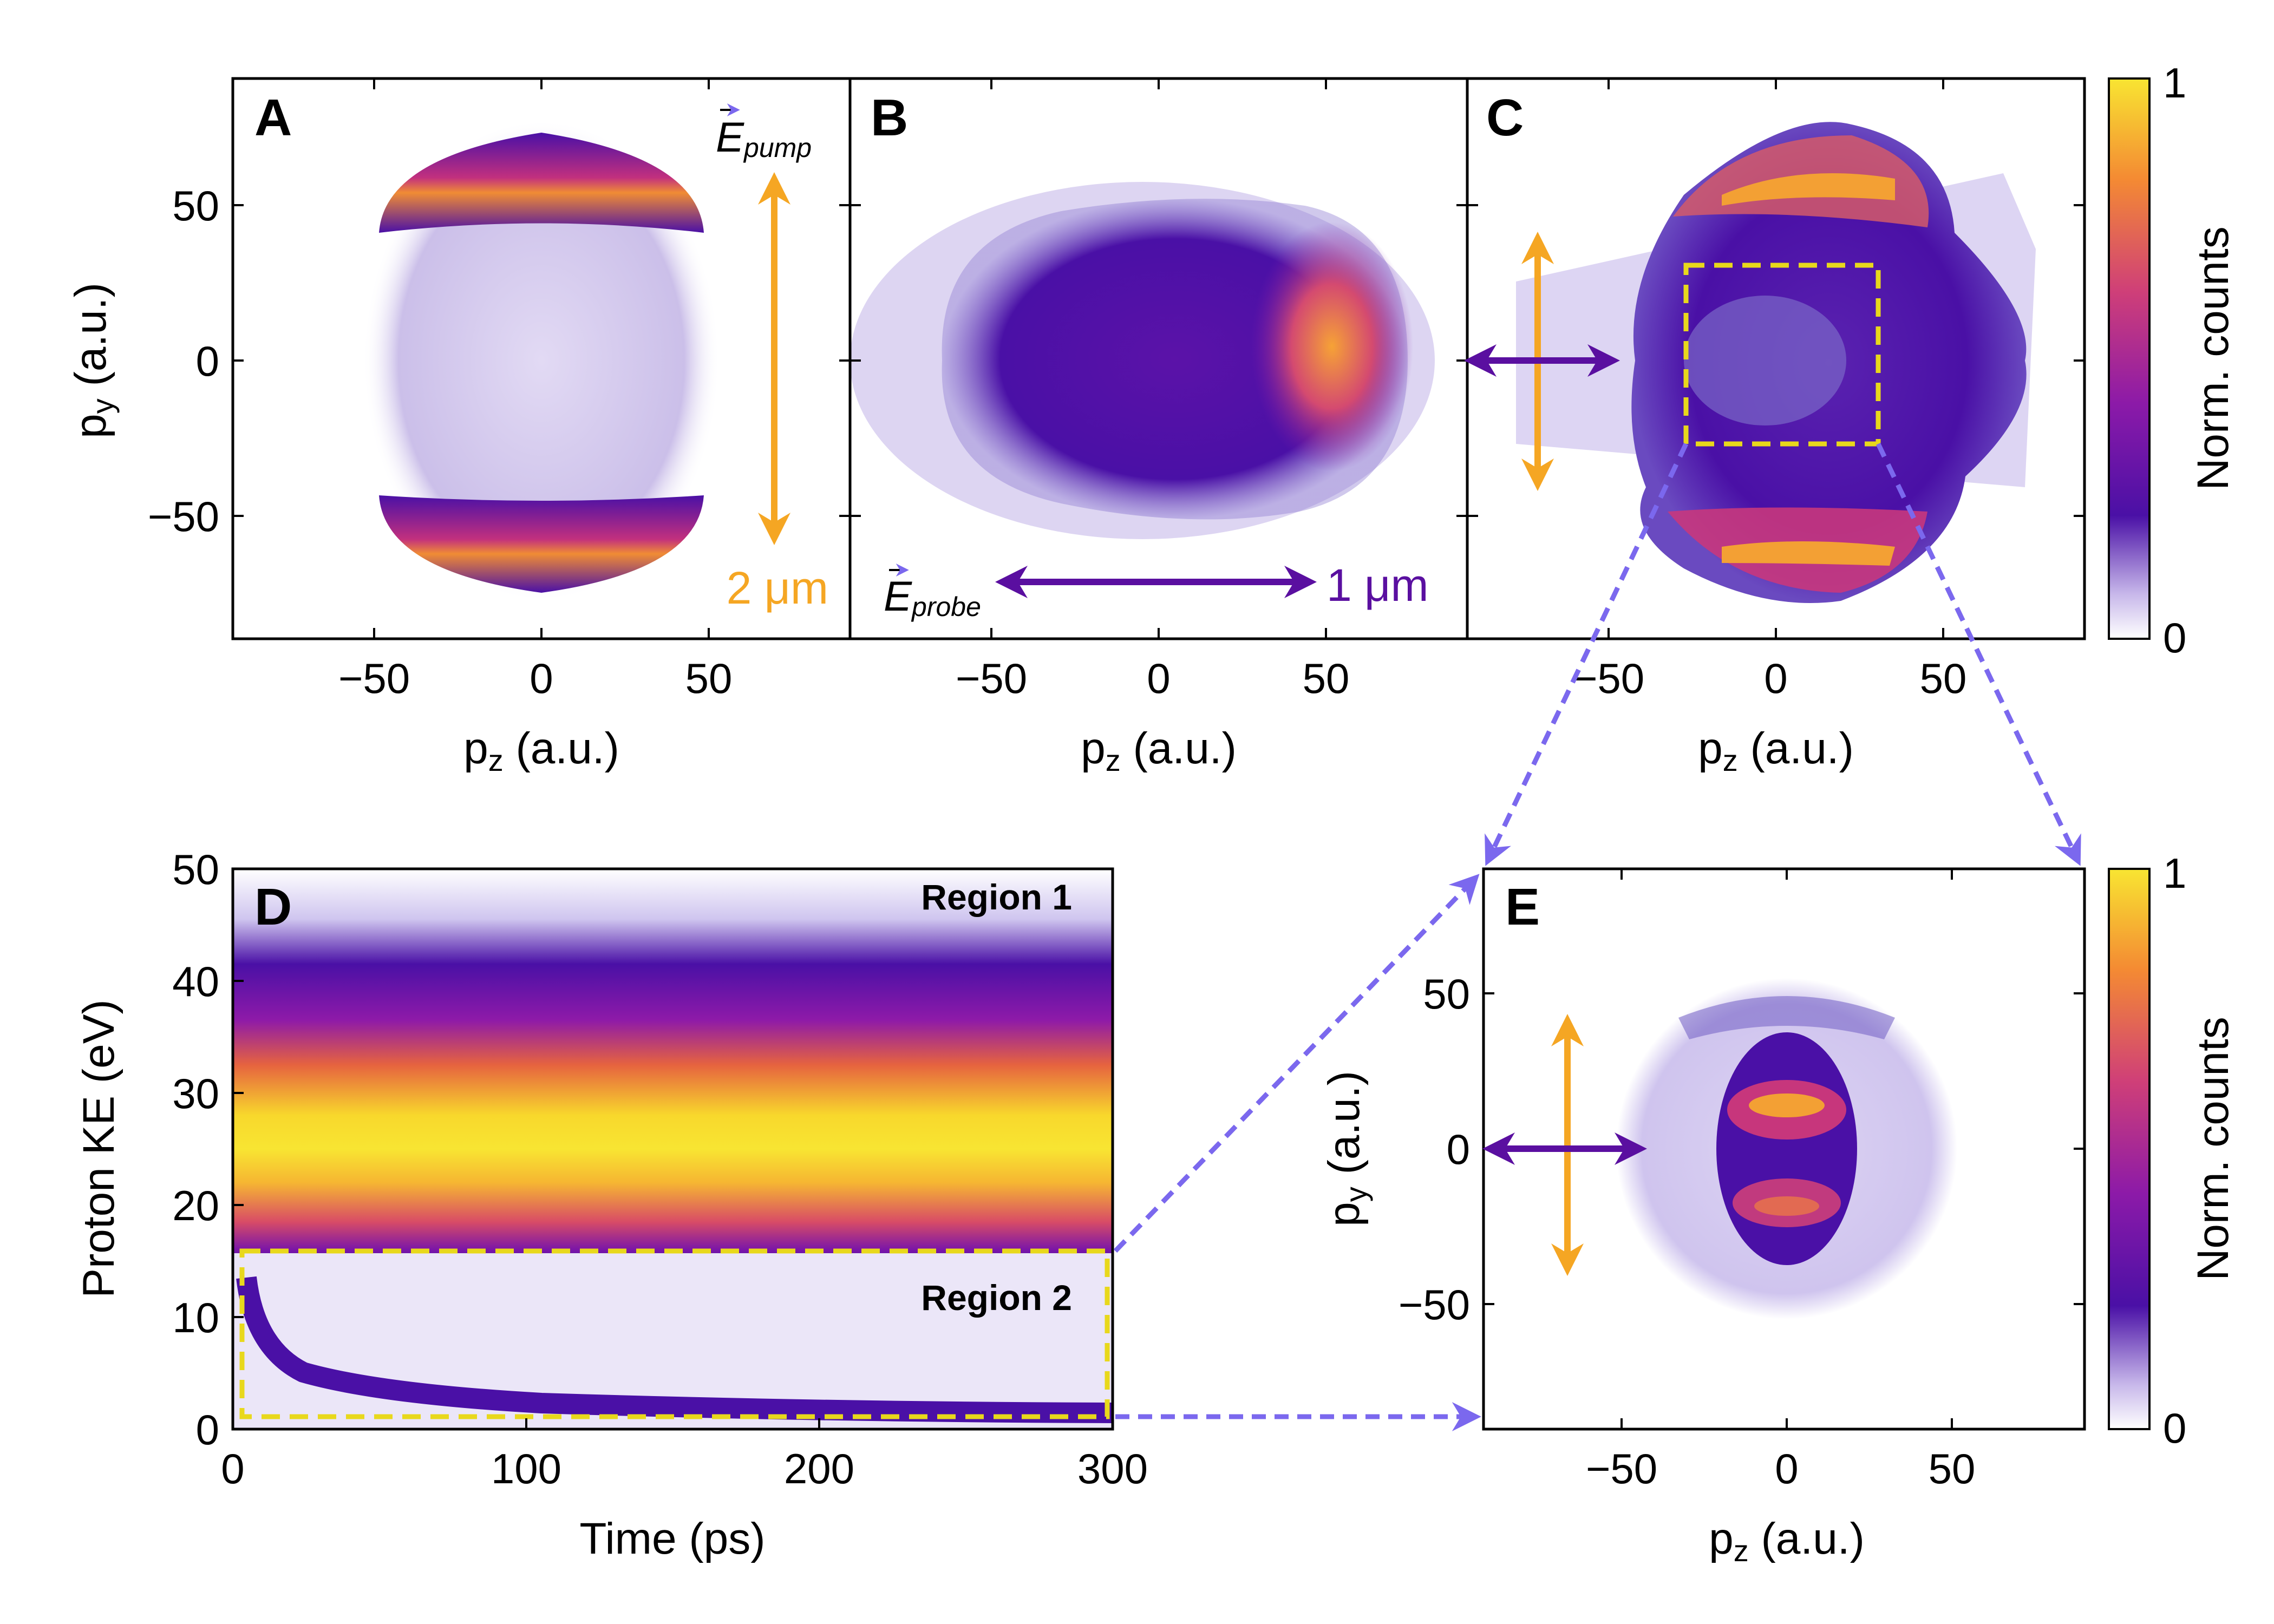 This screenshot has height=1624, width=2274. I want to click on panel-a-disk, so click(542, 360).